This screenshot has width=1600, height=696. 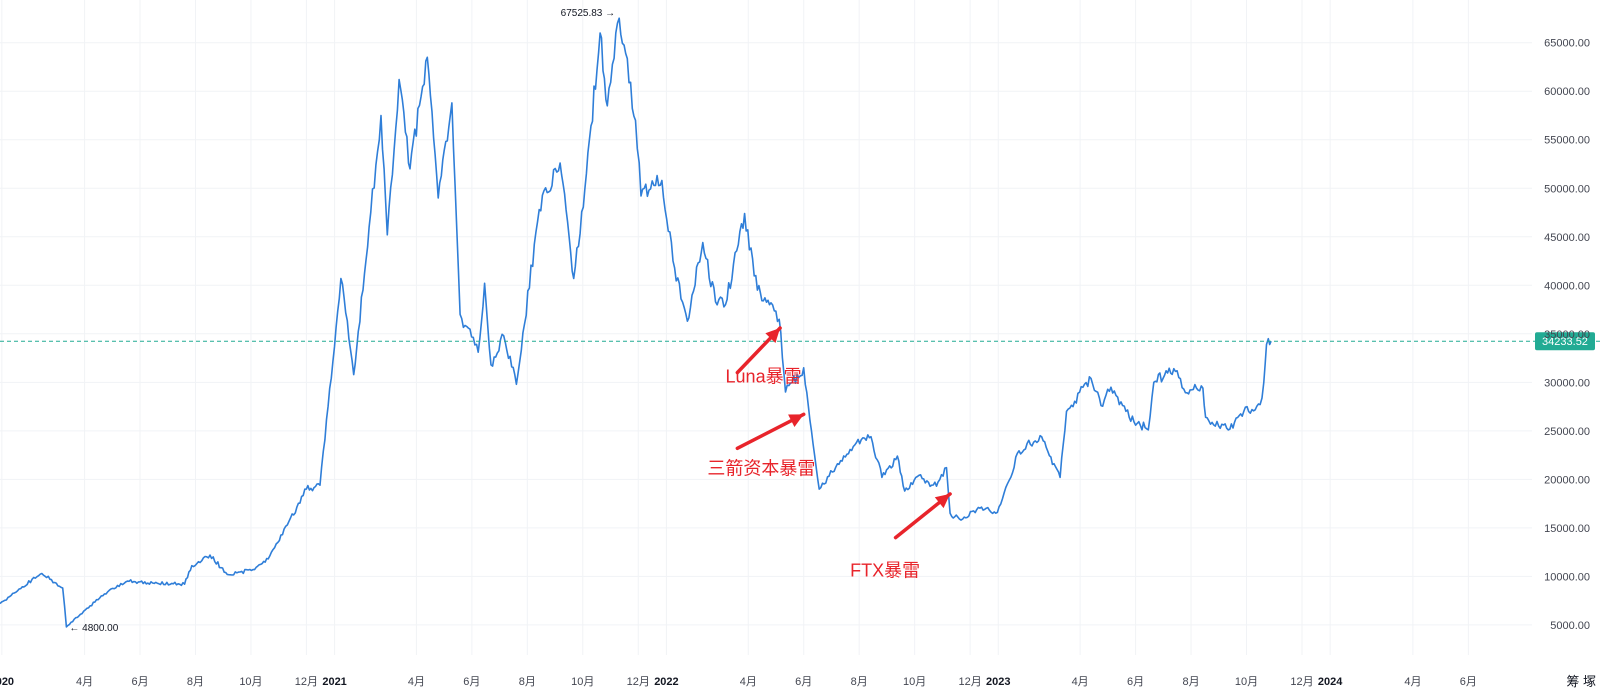 What do you see at coordinates (306, 682) in the screenshot?
I see `x-tick-label-5: 12月` at bounding box center [306, 682].